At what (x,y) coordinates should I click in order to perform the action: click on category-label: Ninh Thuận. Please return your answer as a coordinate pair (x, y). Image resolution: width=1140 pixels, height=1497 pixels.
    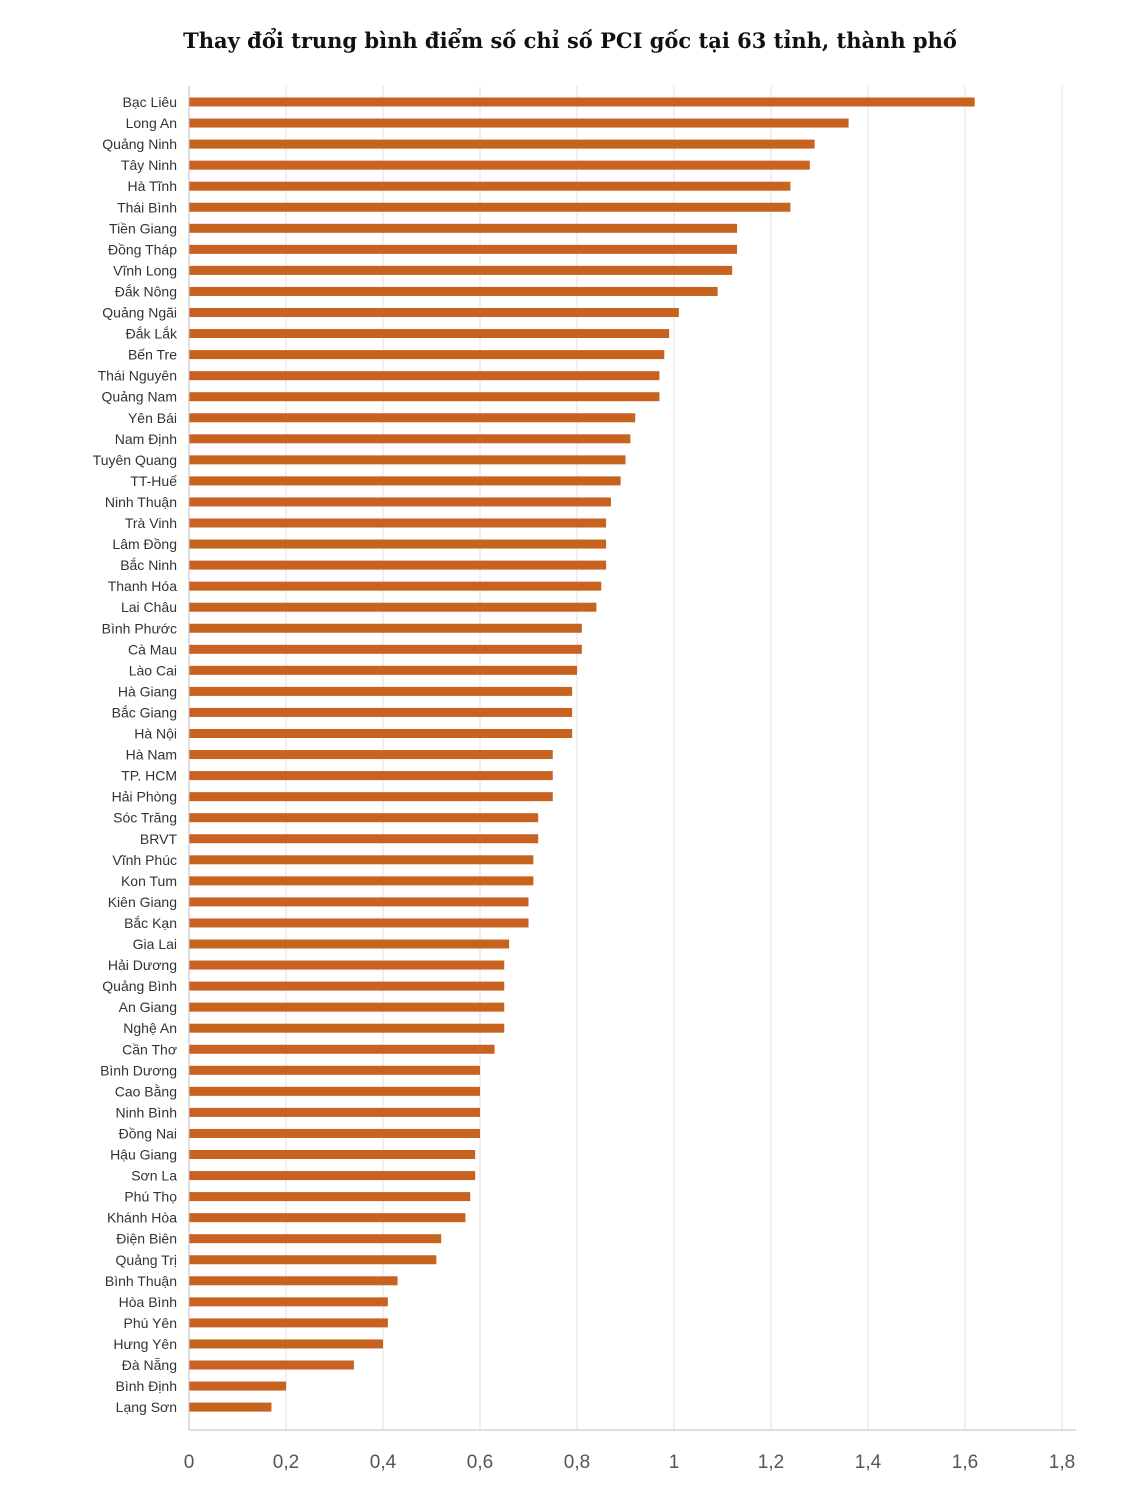
    Looking at the image, I should click on (141, 502).